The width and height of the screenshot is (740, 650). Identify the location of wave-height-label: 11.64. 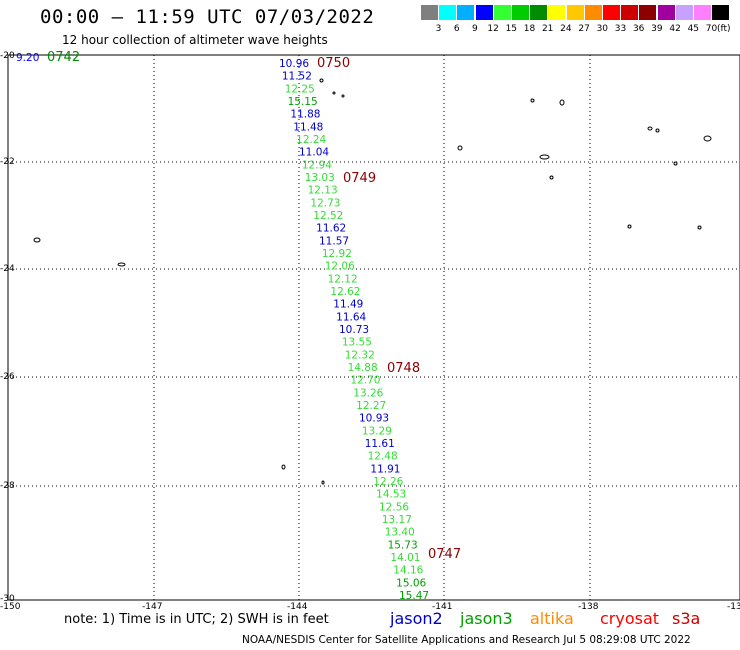
(351, 317).